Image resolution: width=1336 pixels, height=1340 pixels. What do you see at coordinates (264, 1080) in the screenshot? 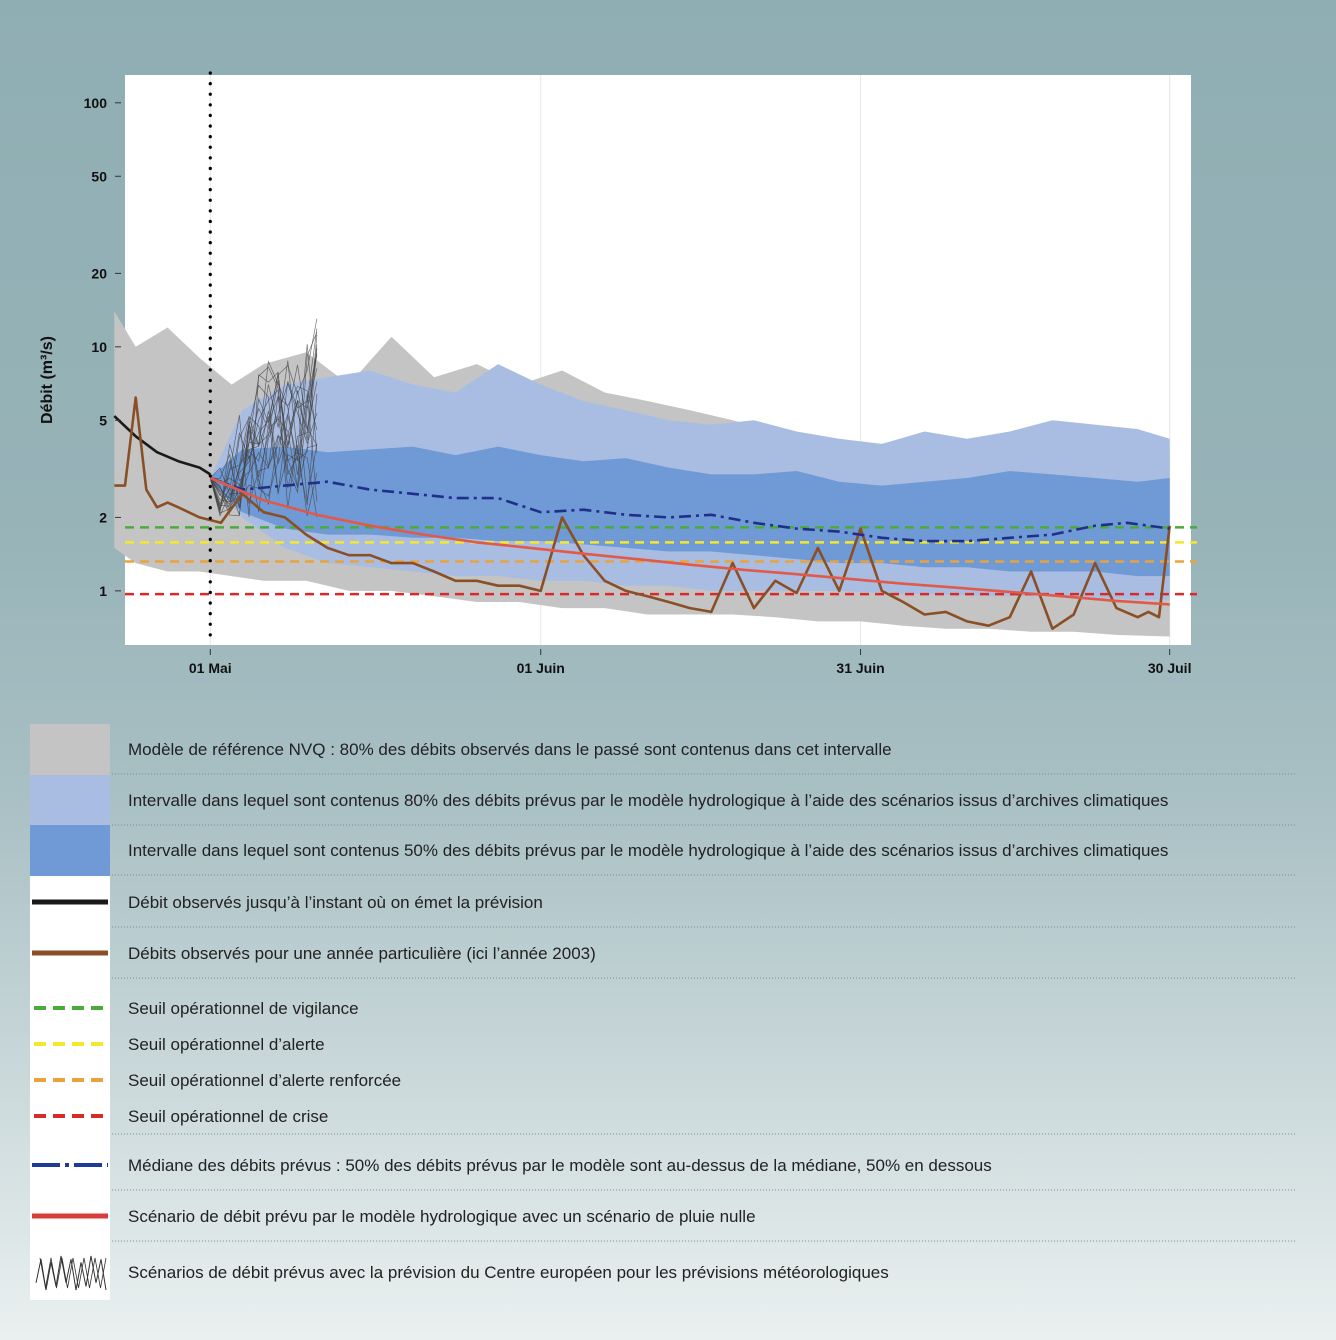
I see `legend-label: Seuil opérationnel d’alerte renforcée` at bounding box center [264, 1080].